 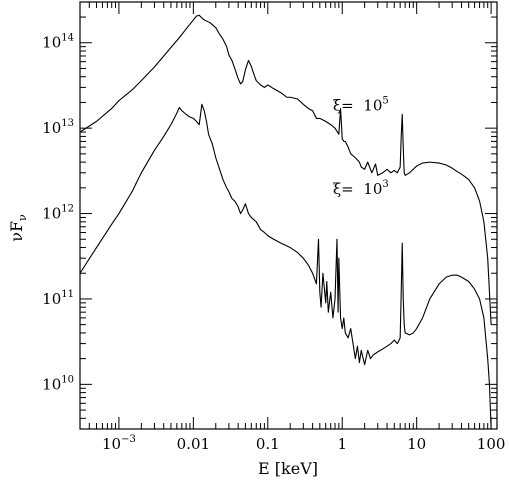 What do you see at coordinates (342, 444) in the screenshot?
I see `x-tick-label: 1` at bounding box center [342, 444].